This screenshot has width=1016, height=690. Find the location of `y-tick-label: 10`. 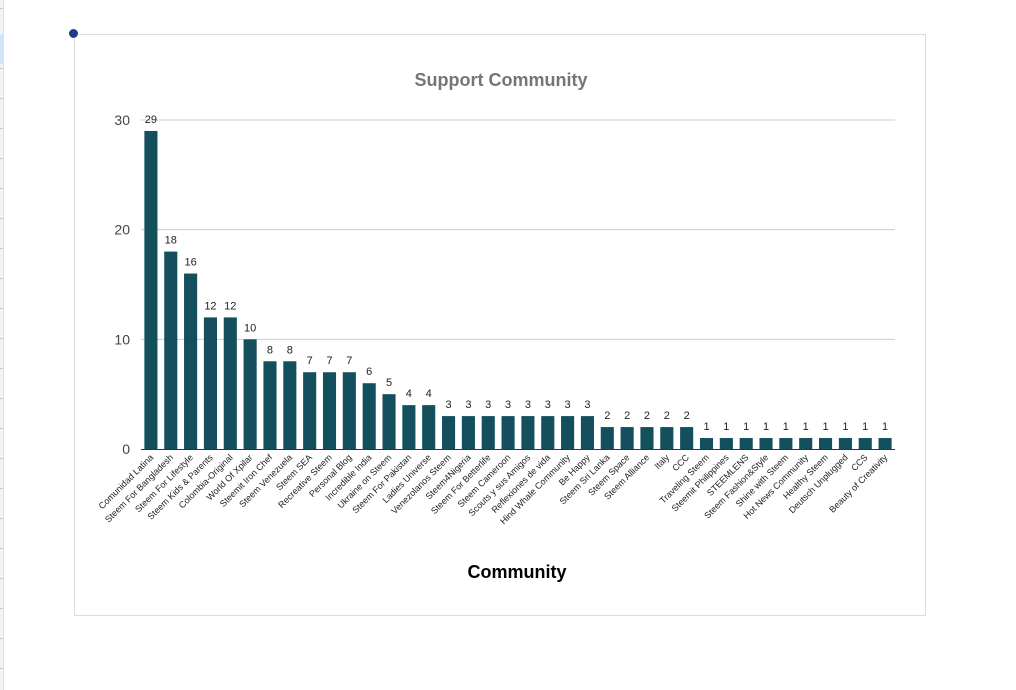

y-tick-label: 10 is located at coordinates (122, 339).